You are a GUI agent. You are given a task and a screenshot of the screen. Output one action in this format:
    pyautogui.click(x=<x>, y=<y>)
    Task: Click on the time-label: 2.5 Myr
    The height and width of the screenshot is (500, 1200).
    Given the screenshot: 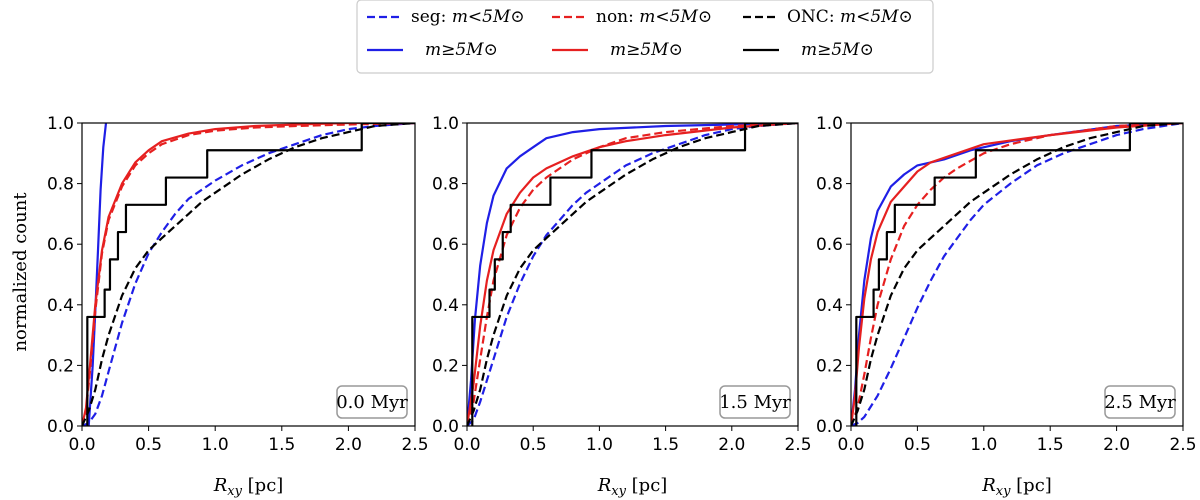 What is the action you would take?
    pyautogui.click(x=1140, y=402)
    